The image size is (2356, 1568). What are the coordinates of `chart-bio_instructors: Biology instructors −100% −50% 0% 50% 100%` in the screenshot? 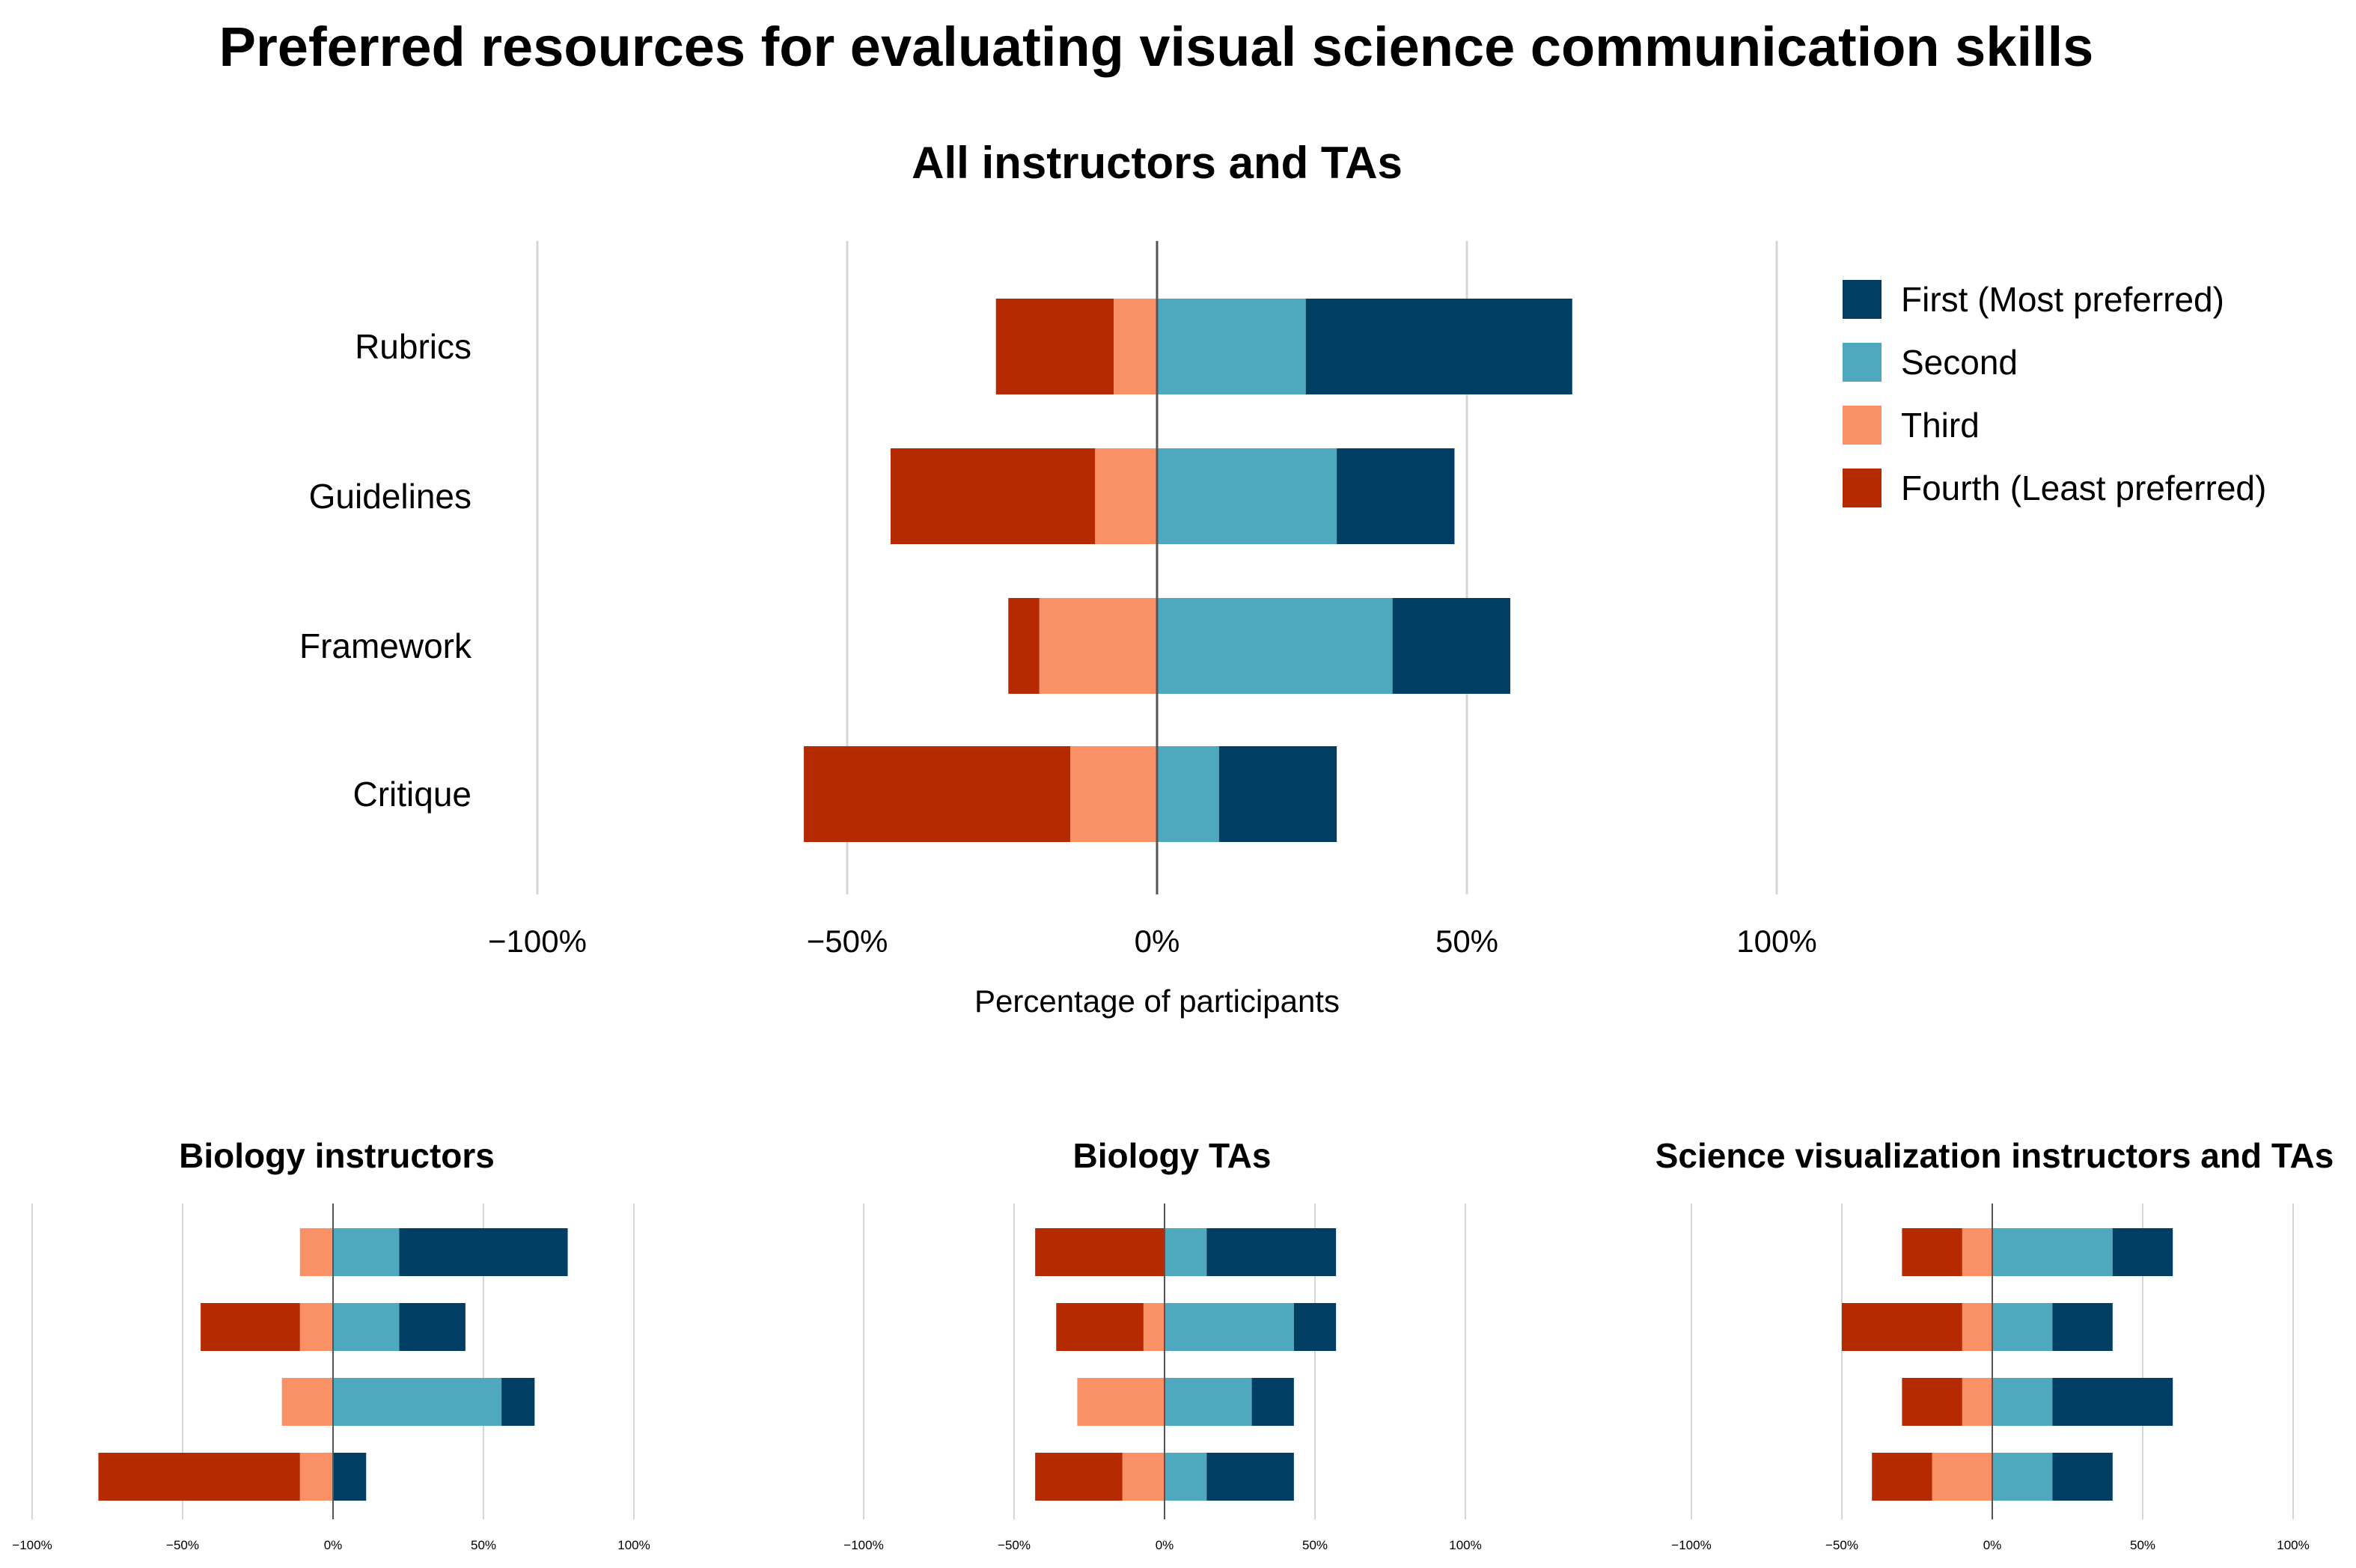 It's located at (331, 1344).